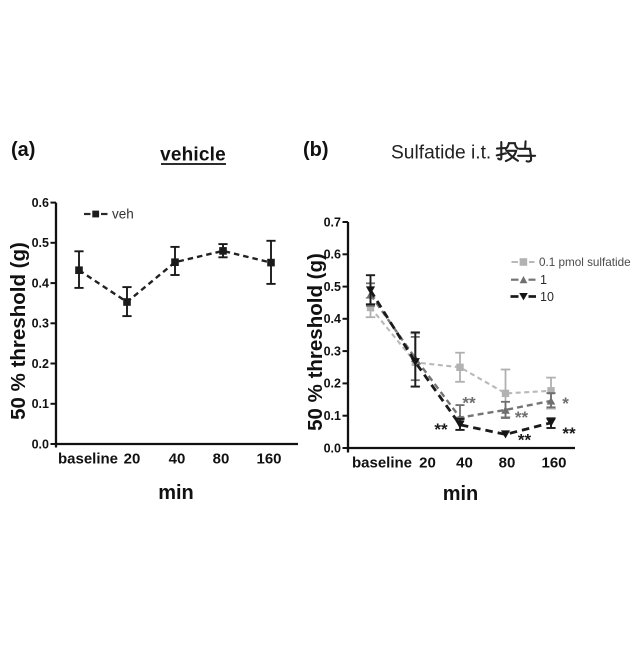  Describe the element at coordinates (316, 150) in the screenshot. I see `svg-text: (b)` at that location.